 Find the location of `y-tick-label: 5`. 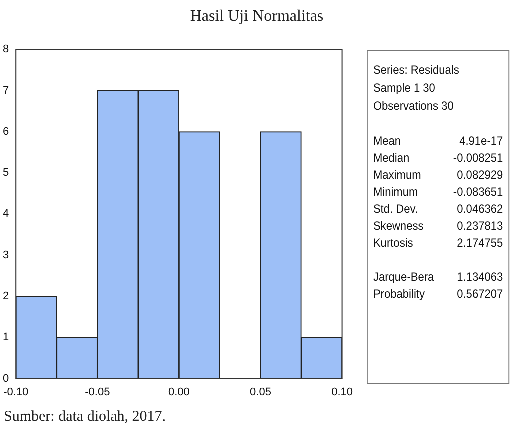

y-tick-label: 5 is located at coordinates (6, 173).